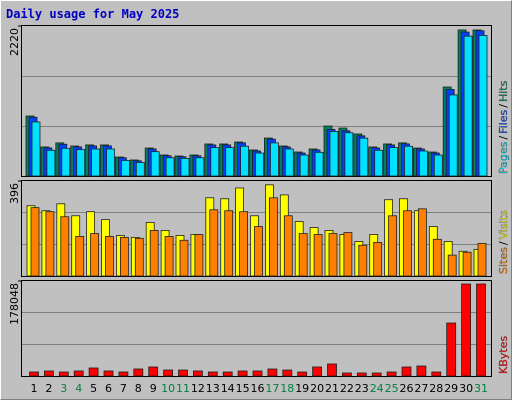  I want to click on y-tick-label: 178048, so click(14, 304).